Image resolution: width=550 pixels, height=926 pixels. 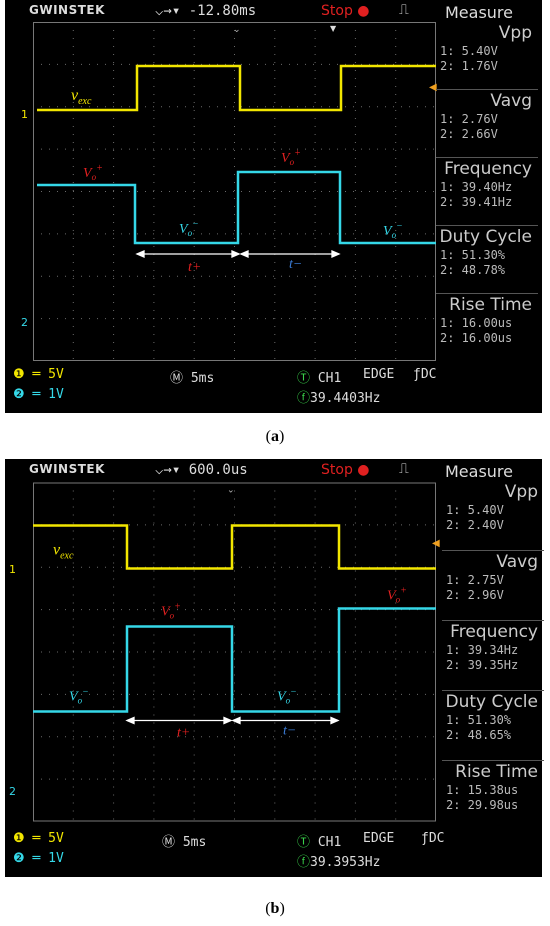 What do you see at coordinates (218, 470) in the screenshot?
I see `timebase-offset-value: 600.0us` at bounding box center [218, 470].